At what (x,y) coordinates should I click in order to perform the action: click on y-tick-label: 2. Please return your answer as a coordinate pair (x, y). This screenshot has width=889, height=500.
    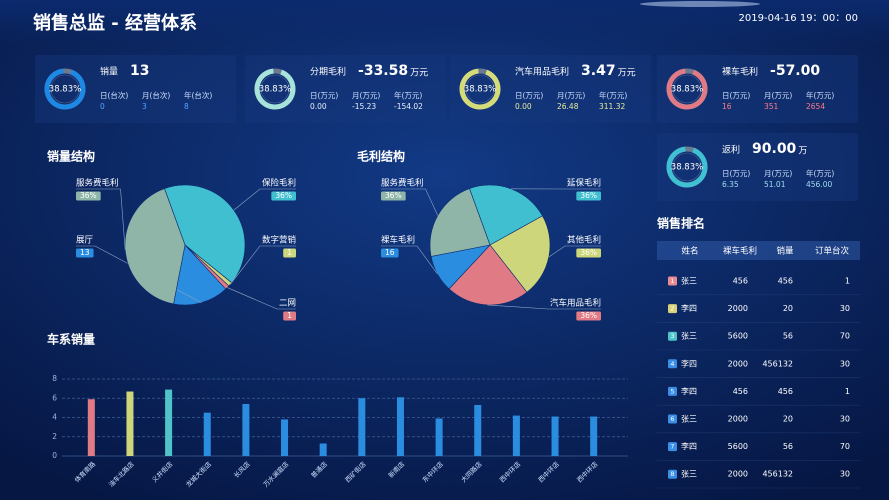
    Looking at the image, I should click on (54, 436).